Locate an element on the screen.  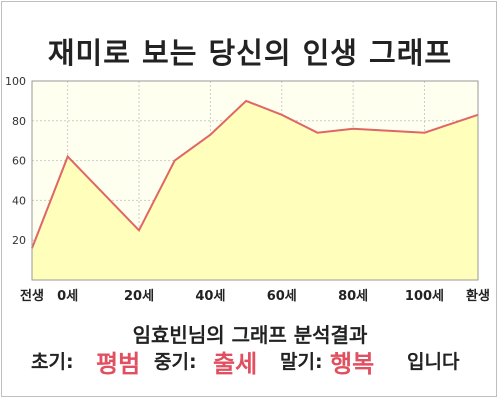
x-tick-label: 0세 is located at coordinates (67, 296).